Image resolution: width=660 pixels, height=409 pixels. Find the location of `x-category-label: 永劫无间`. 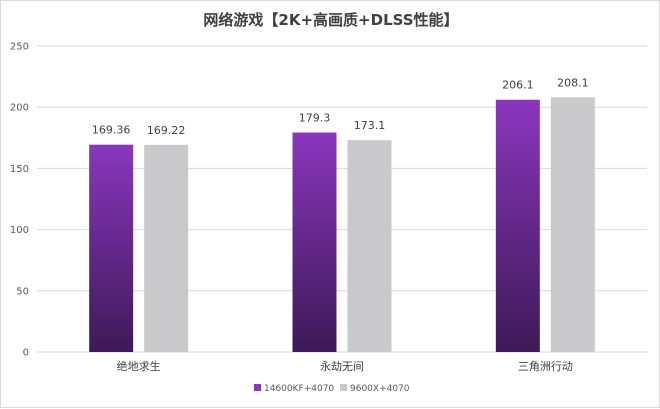

x-category-label: 永劫无间 is located at coordinates (342, 366).